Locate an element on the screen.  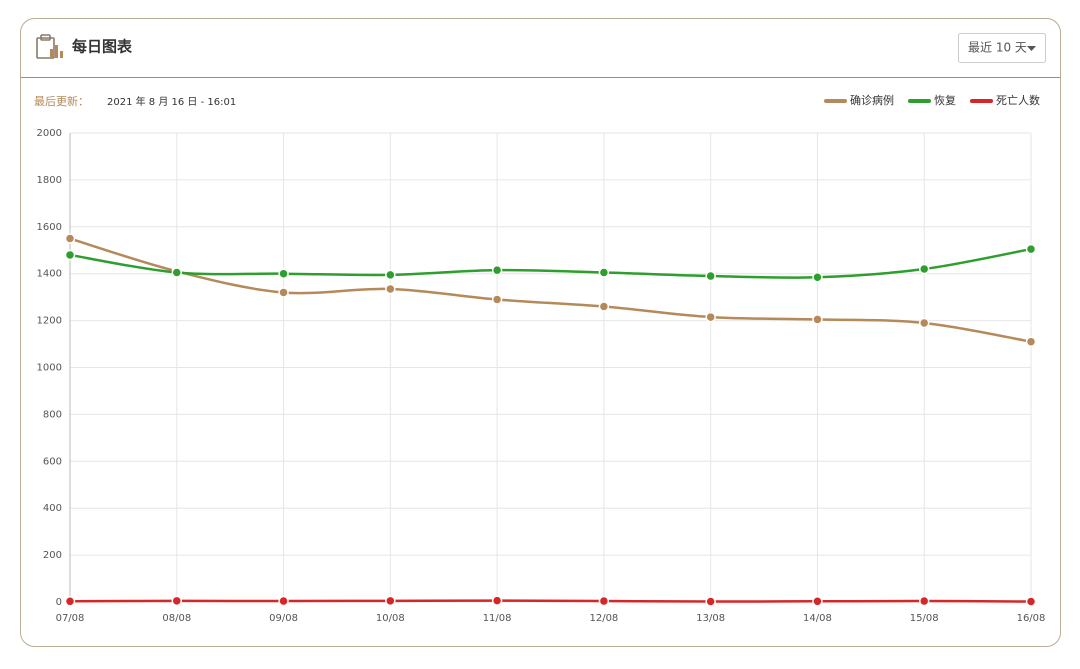
y-tick-label: 200 is located at coordinates (52, 555).